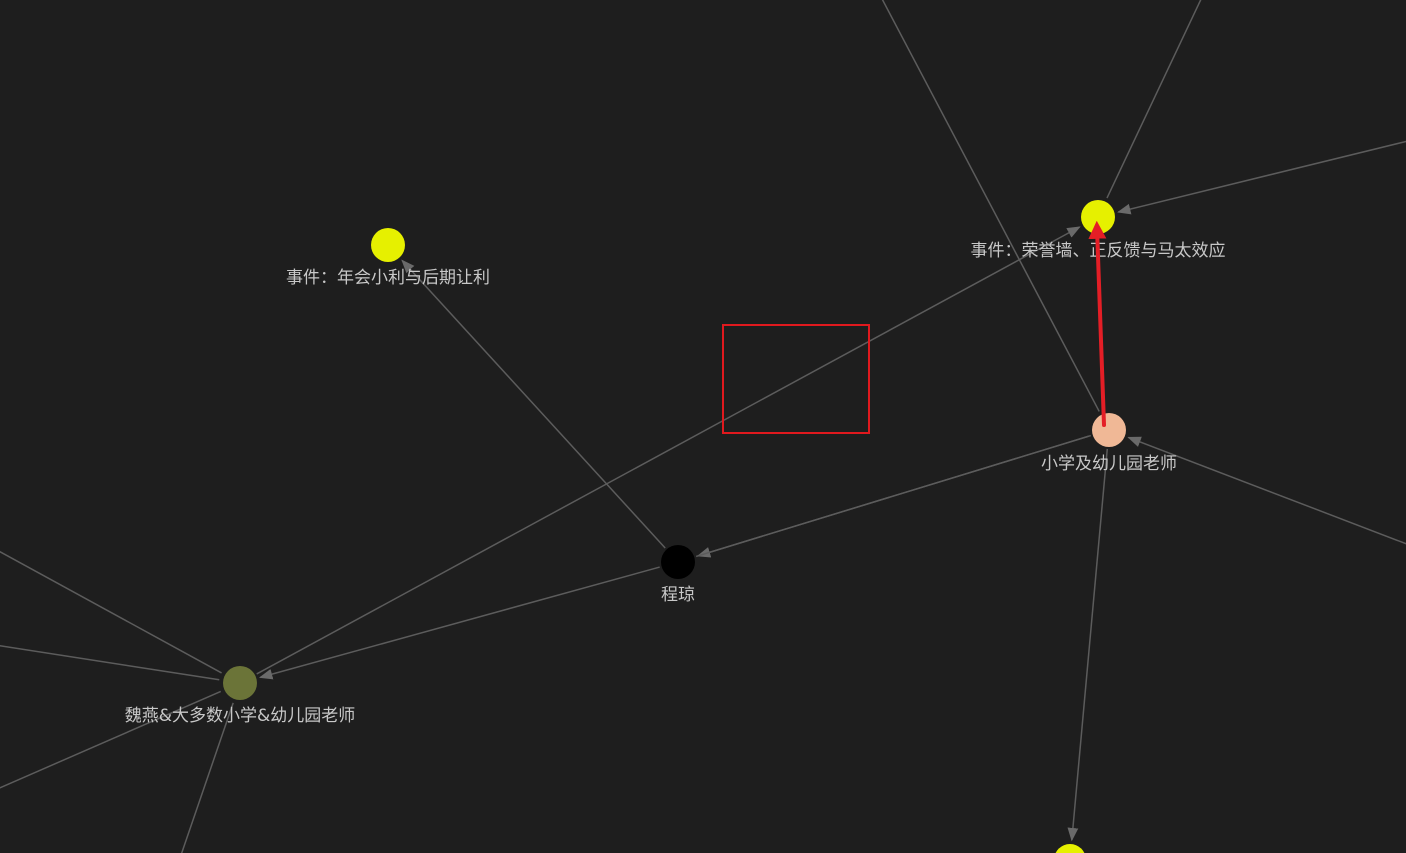  Describe the element at coordinates (533, 404) in the screenshot. I see `edge-chengqiong-to-event-year-end` at that location.